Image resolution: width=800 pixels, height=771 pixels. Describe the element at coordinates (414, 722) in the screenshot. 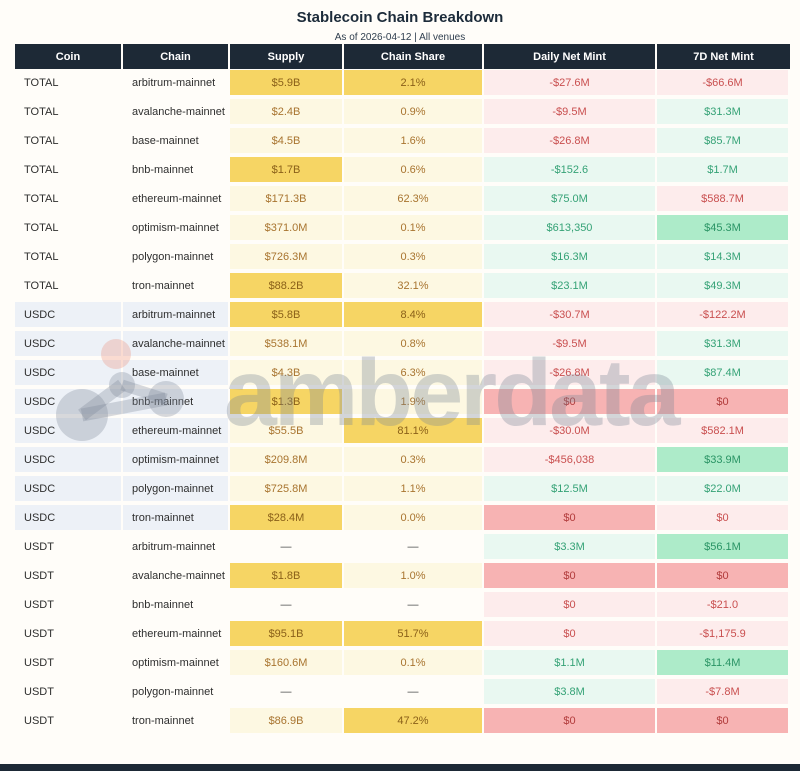

I see `share-cell: 47.2%` at that location.